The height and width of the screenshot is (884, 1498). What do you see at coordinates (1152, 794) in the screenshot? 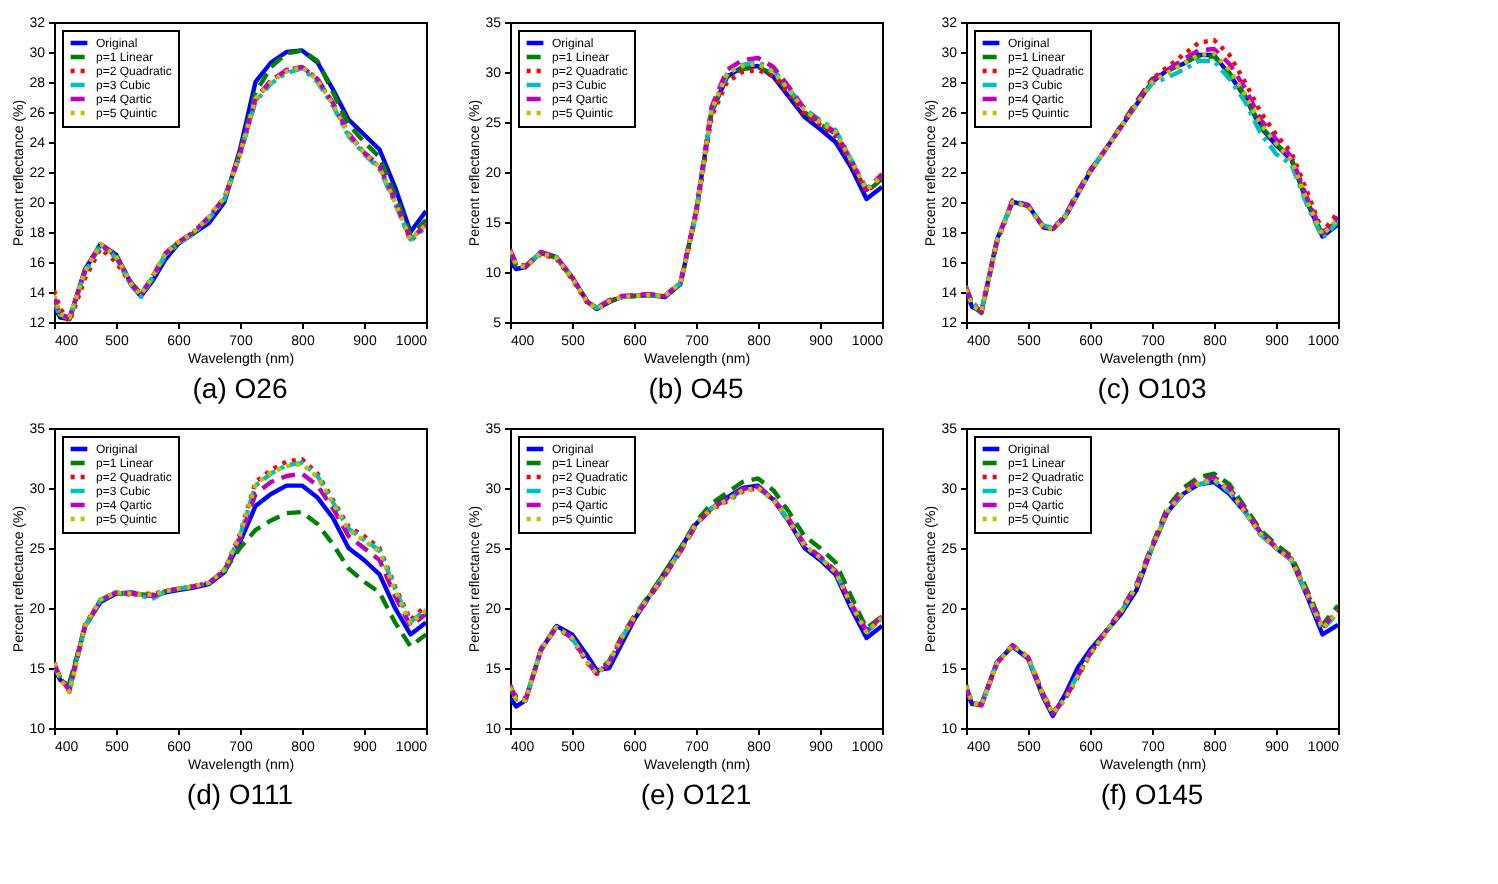
I see `text: (f) O145` at bounding box center [1152, 794].